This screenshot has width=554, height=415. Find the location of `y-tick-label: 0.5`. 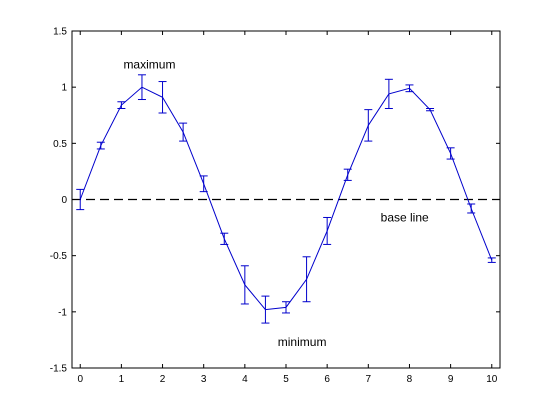

y-tick-label: 0.5 is located at coordinates (60, 144).